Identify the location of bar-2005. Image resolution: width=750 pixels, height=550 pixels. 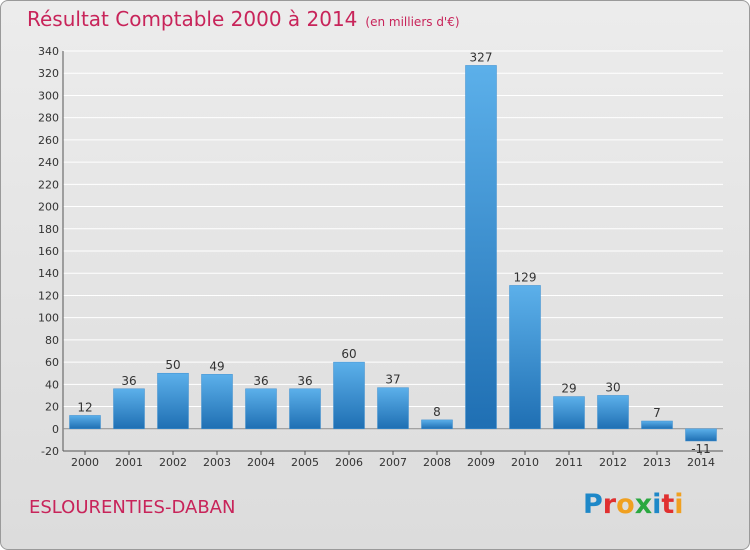
(305, 409).